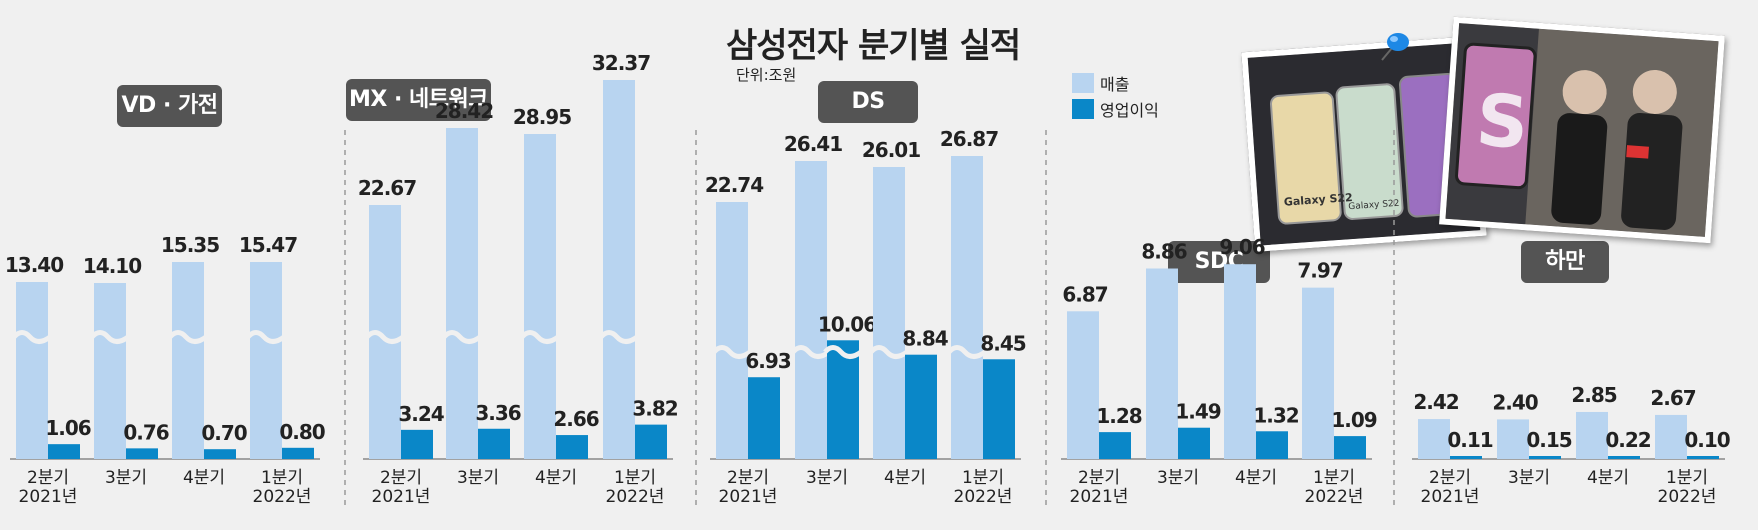 This screenshot has width=1758, height=530. Describe the element at coordinates (497, 413) in the screenshot. I see `profit-value-label: 3.36` at that location.